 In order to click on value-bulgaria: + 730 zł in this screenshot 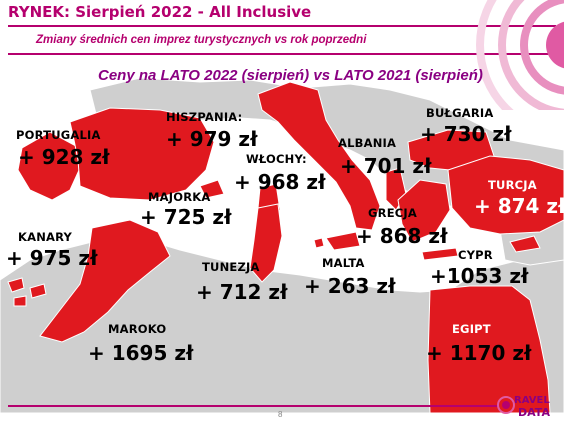, I will do `click(466, 134)`.